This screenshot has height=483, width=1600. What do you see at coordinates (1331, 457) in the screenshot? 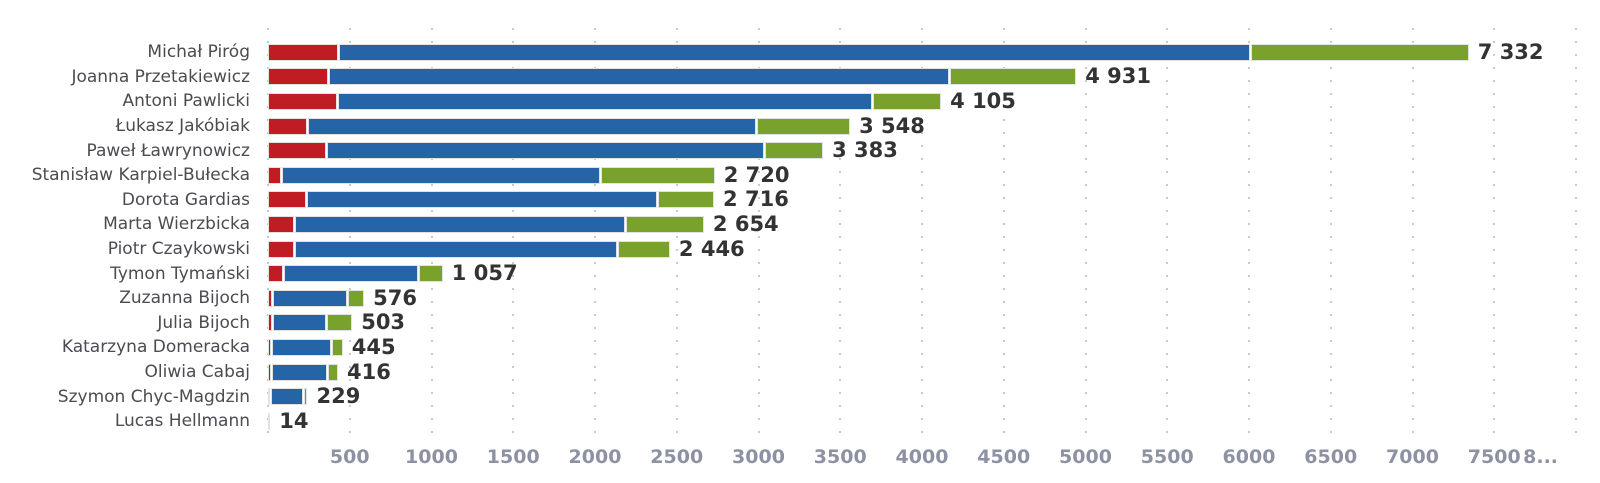
I see `x-tick-label: 6500` at bounding box center [1331, 457].